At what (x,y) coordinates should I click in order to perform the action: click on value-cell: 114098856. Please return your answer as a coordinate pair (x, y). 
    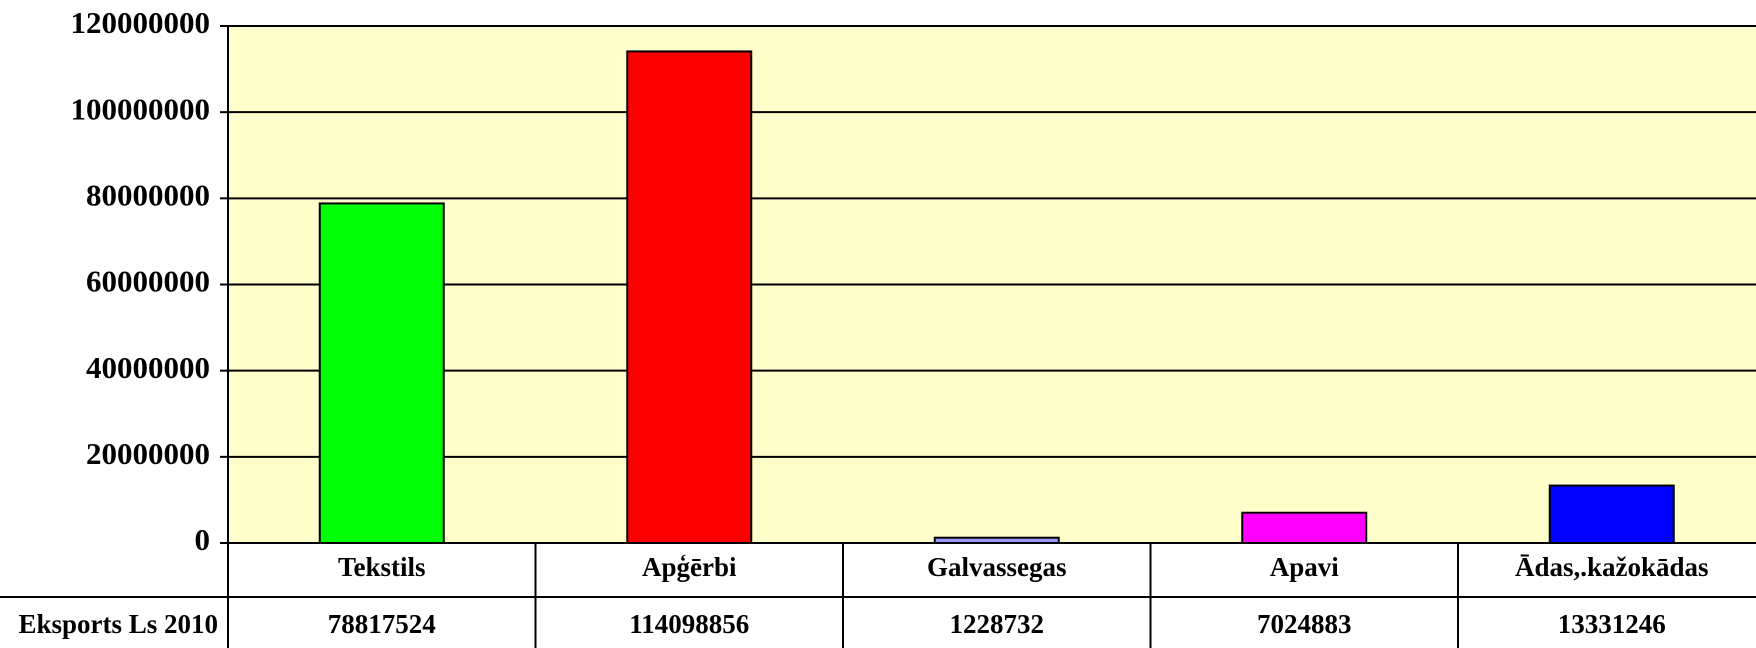
    Looking at the image, I should click on (689, 624).